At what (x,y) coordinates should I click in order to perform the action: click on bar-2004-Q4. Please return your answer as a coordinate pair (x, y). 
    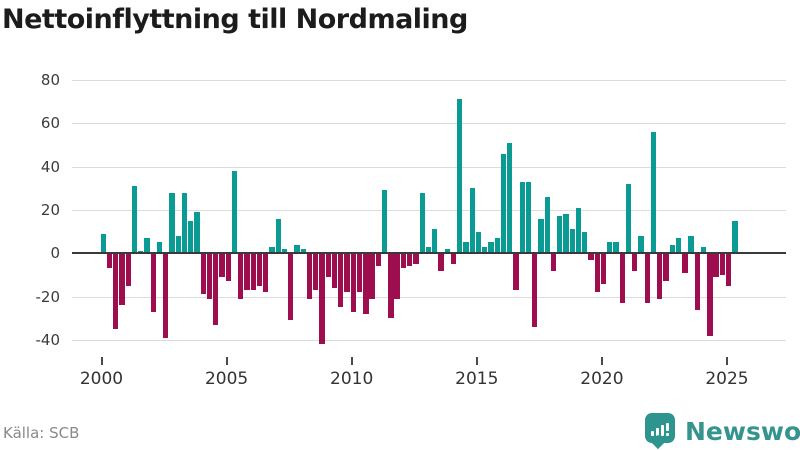
    Looking at the image, I should click on (222, 265).